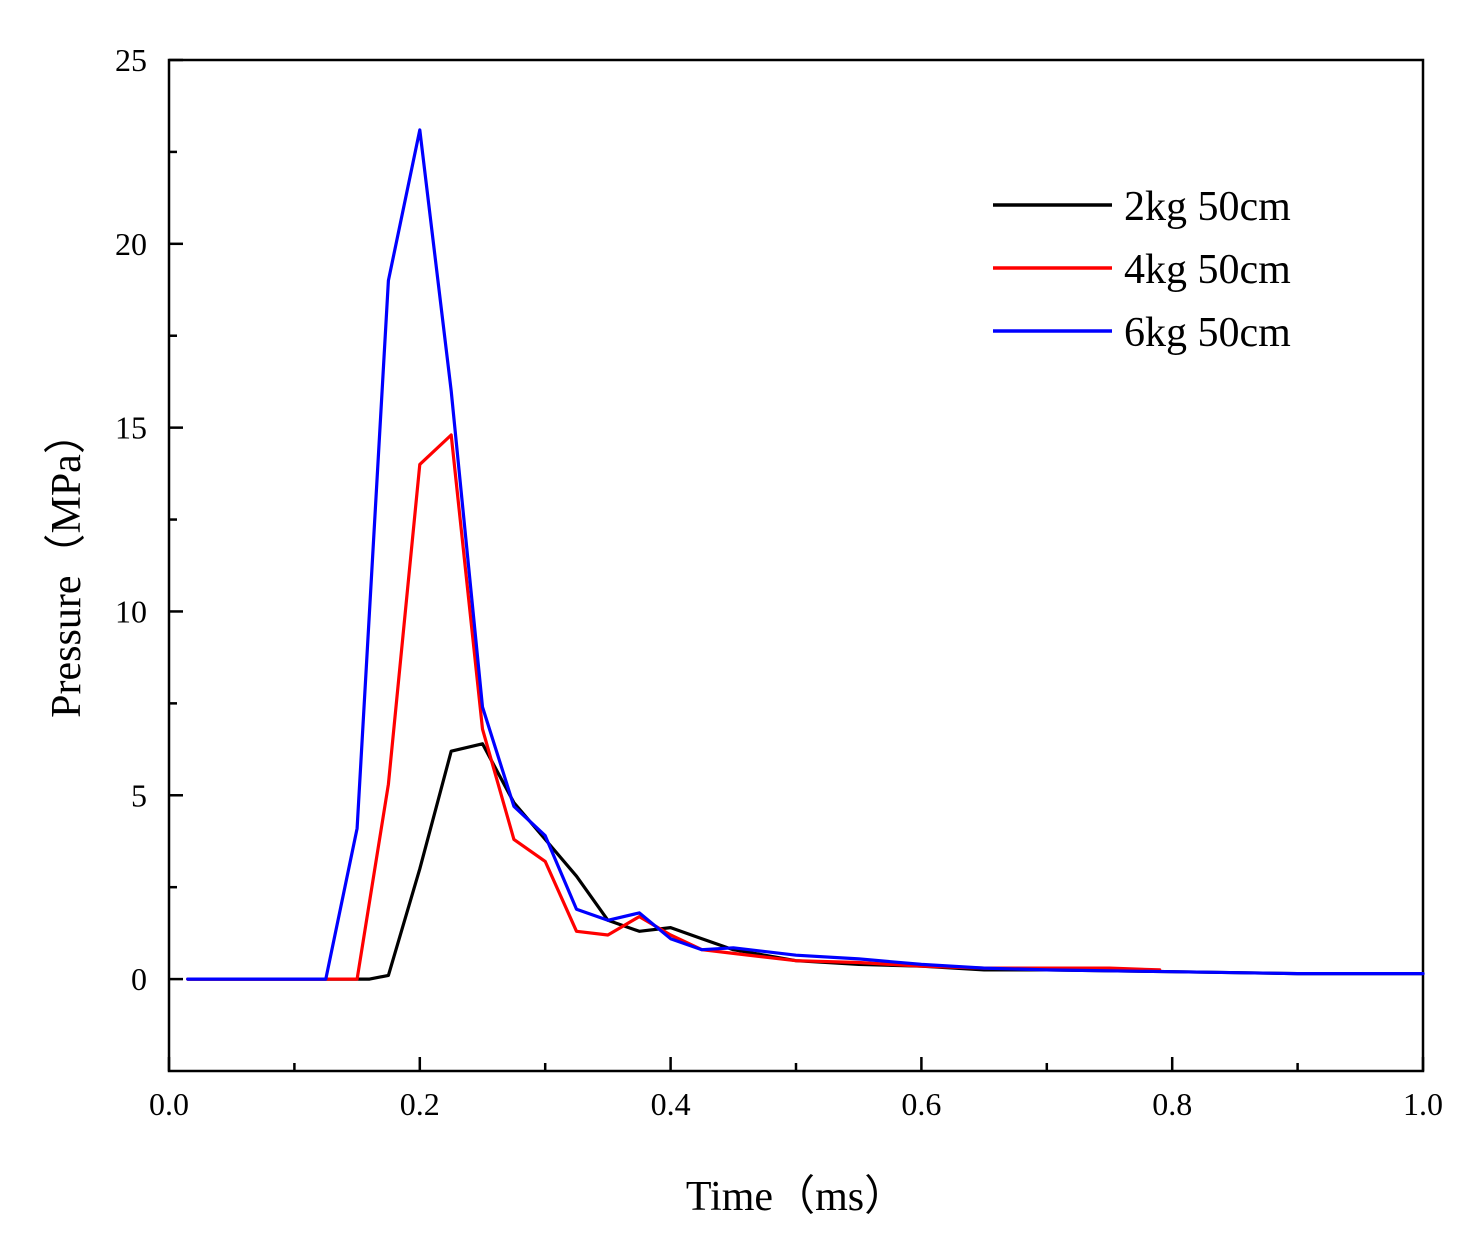  Describe the element at coordinates (139, 979) in the screenshot. I see `y-tick-label: 0` at that location.